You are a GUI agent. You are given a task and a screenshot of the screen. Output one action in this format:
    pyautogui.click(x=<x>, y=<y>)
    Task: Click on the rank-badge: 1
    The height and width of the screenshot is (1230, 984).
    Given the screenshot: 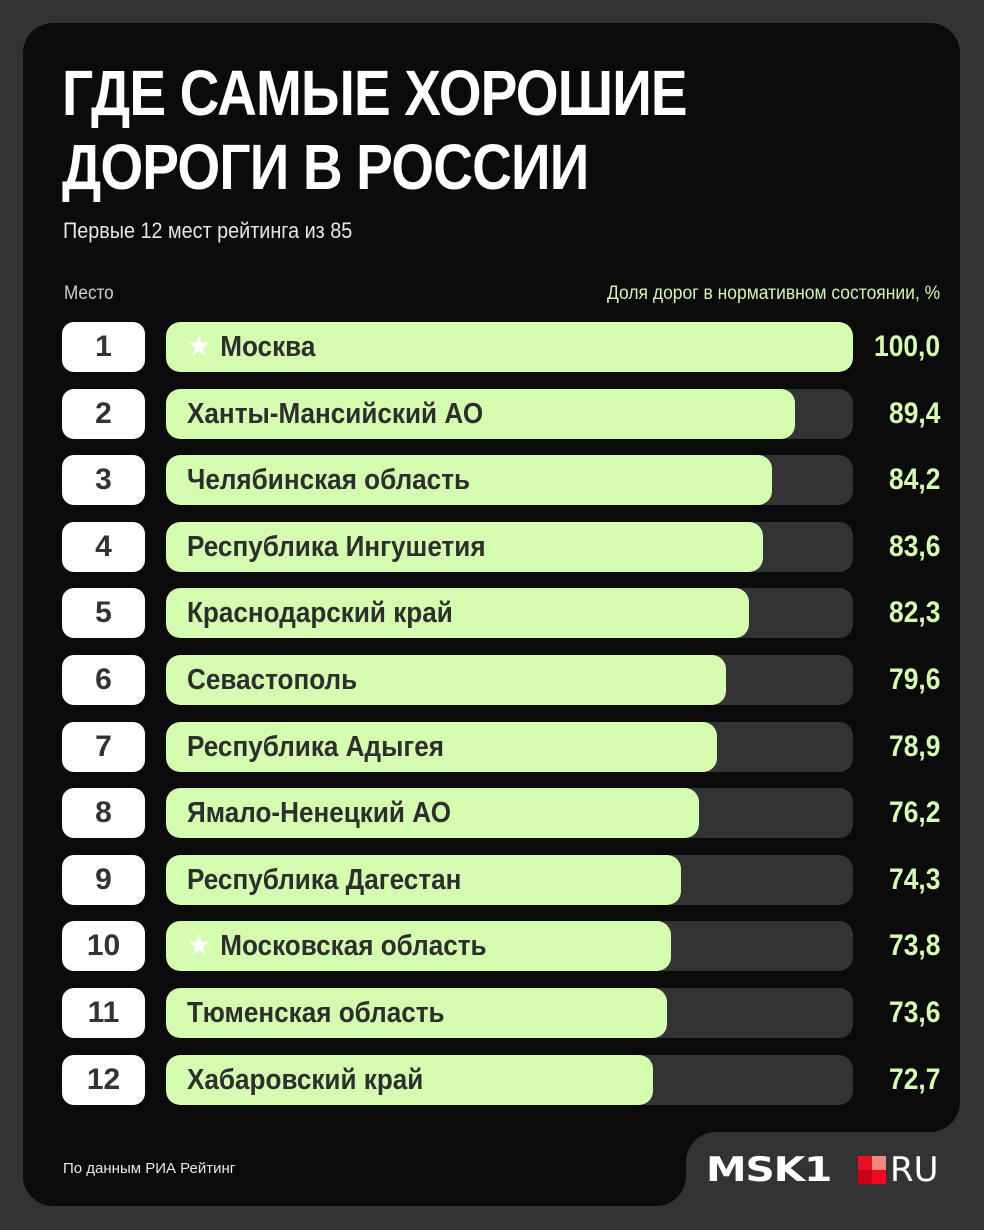 What is the action you would take?
    pyautogui.click(x=103, y=347)
    